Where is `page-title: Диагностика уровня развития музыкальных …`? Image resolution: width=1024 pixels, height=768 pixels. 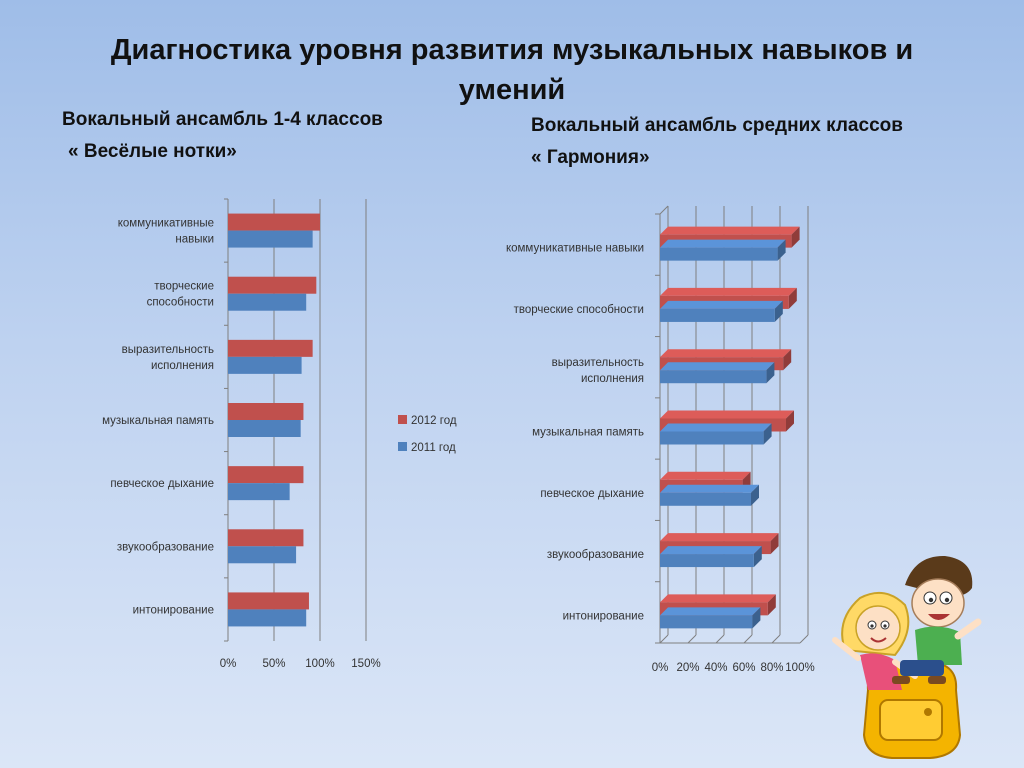 page-title: Диагностика уровня развития музыкальных … is located at coordinates (512, 70).